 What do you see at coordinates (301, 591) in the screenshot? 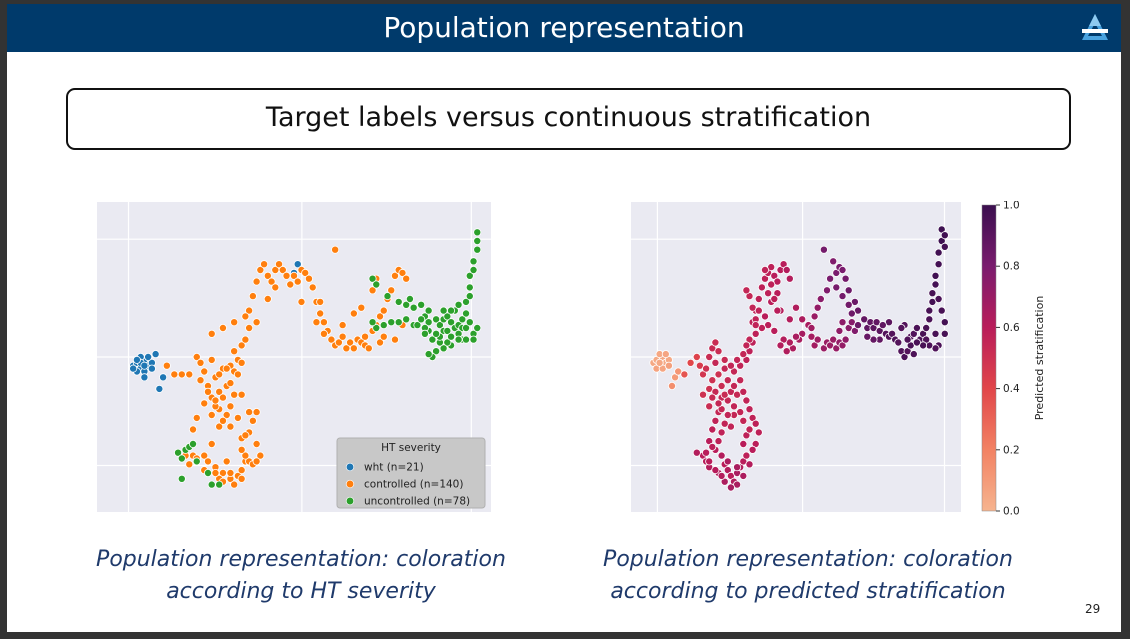
I see `caption-left-line2: according to HT severity` at bounding box center [301, 591].